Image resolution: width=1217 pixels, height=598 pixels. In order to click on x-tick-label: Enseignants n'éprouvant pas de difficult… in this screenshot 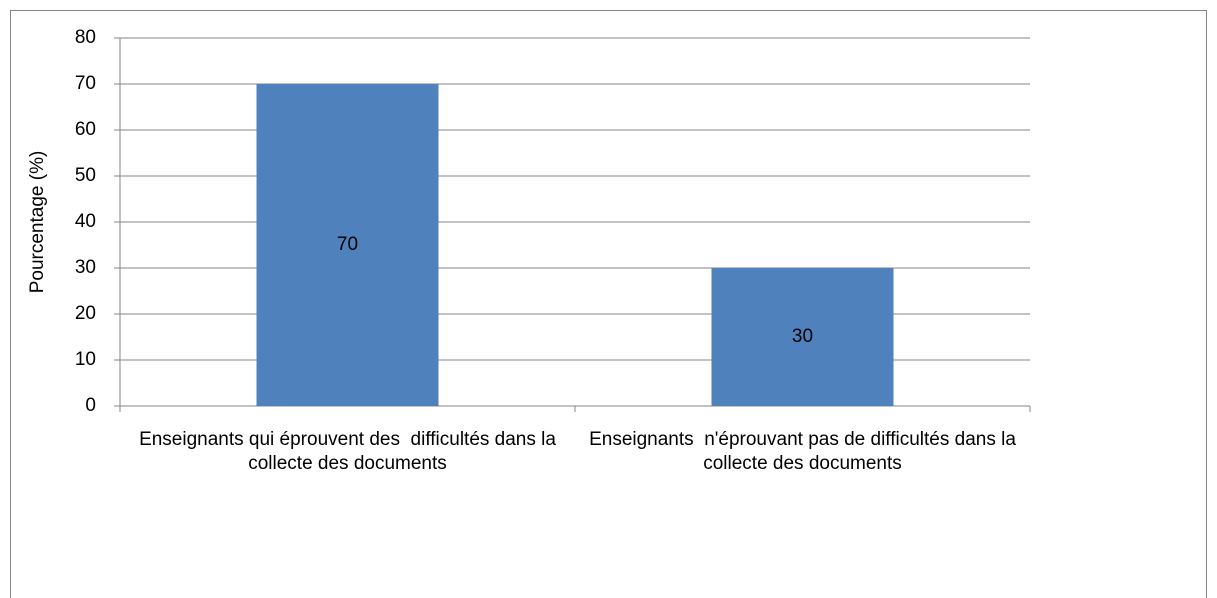, I will do `click(805, 451)`.